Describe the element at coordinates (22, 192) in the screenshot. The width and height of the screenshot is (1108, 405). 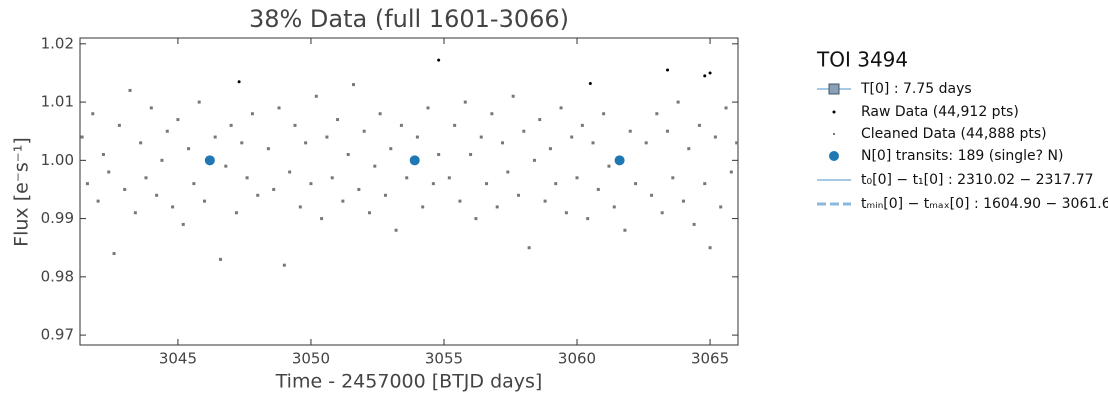
I see `y-axis-label: Flux [e⁻s⁻¹]` at that location.